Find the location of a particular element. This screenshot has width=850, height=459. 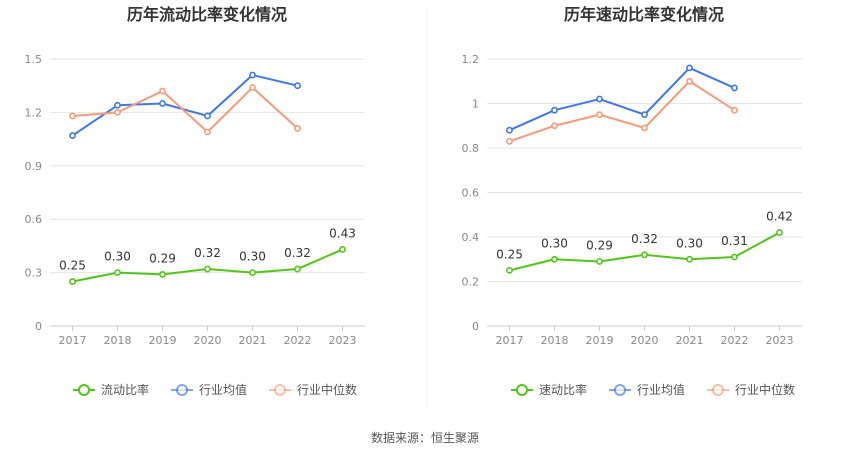

y-tick-label: 0.9 is located at coordinates (34, 166).